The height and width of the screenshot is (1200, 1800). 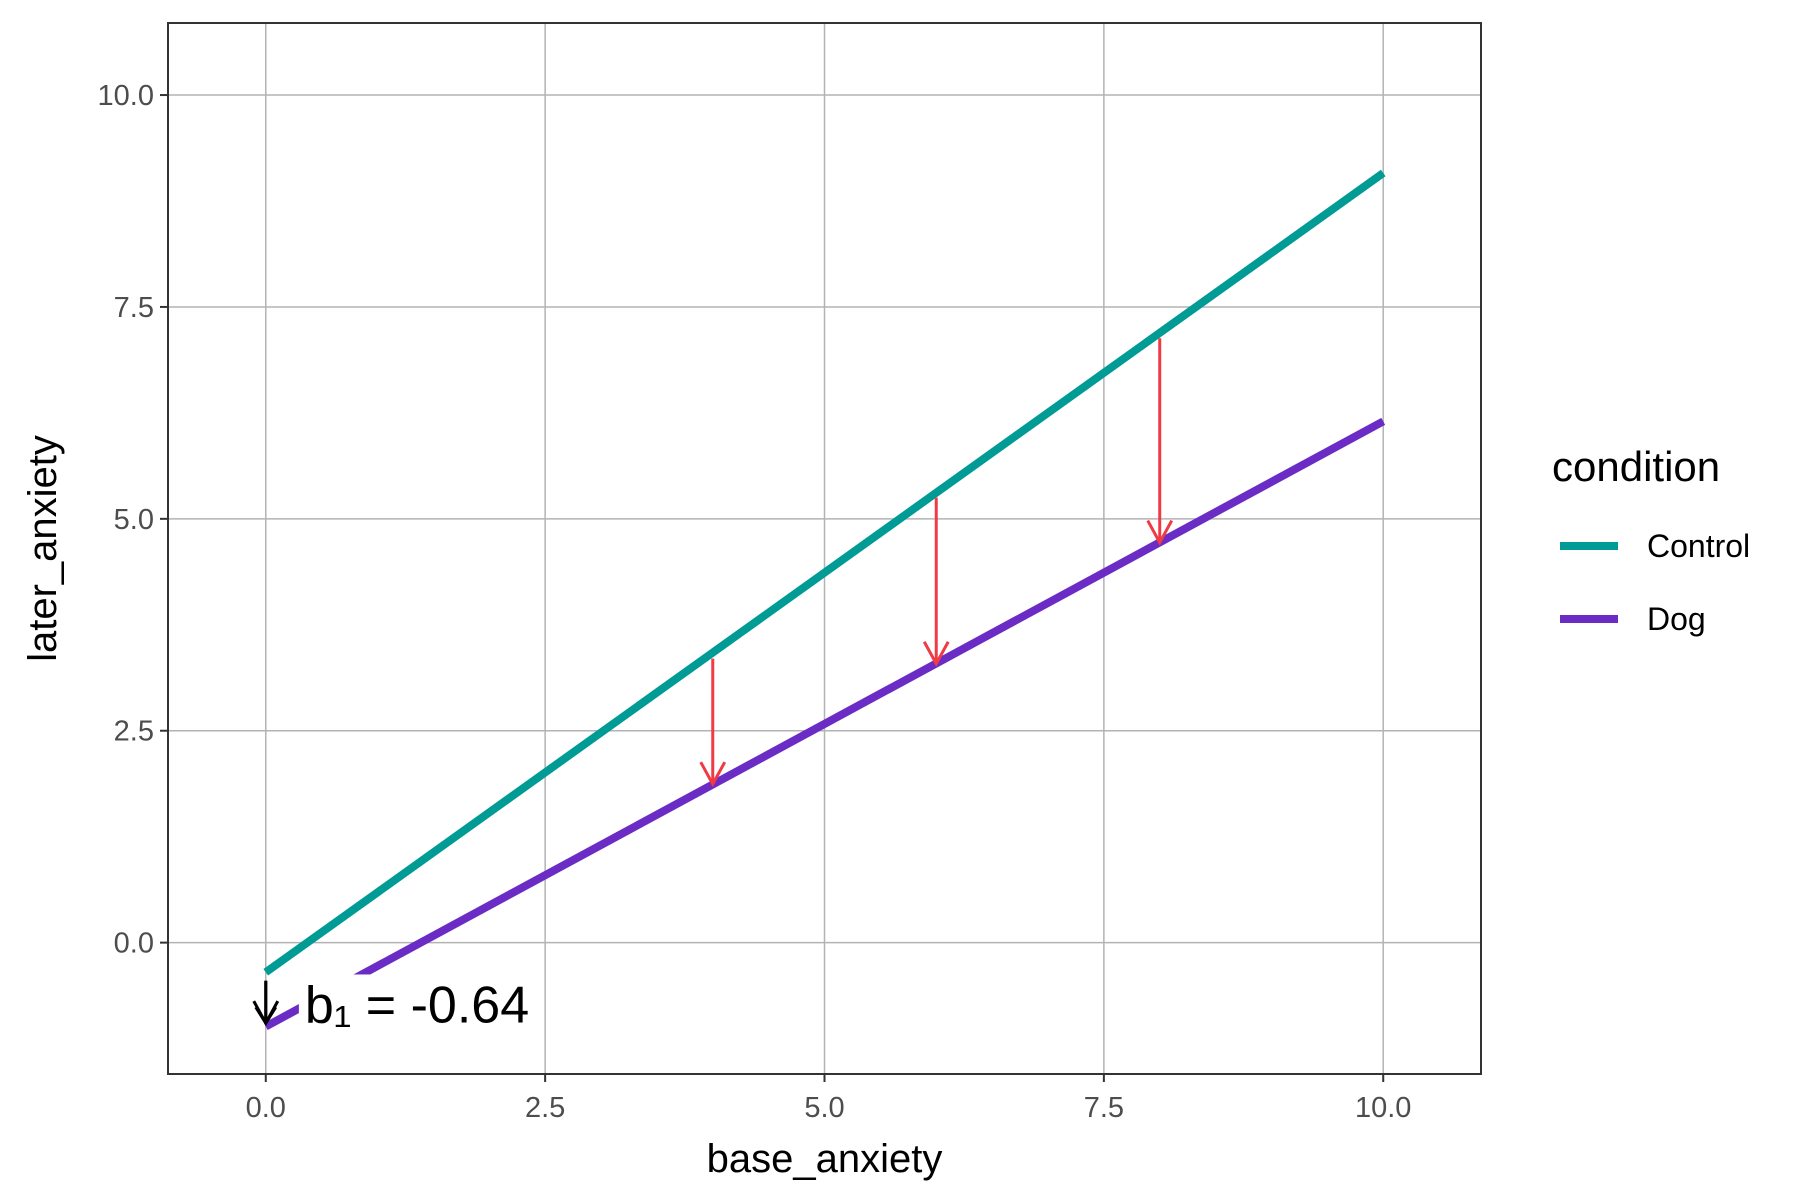 What do you see at coordinates (824, 1108) in the screenshot?
I see `x-tick-label: 5.0` at bounding box center [824, 1108].